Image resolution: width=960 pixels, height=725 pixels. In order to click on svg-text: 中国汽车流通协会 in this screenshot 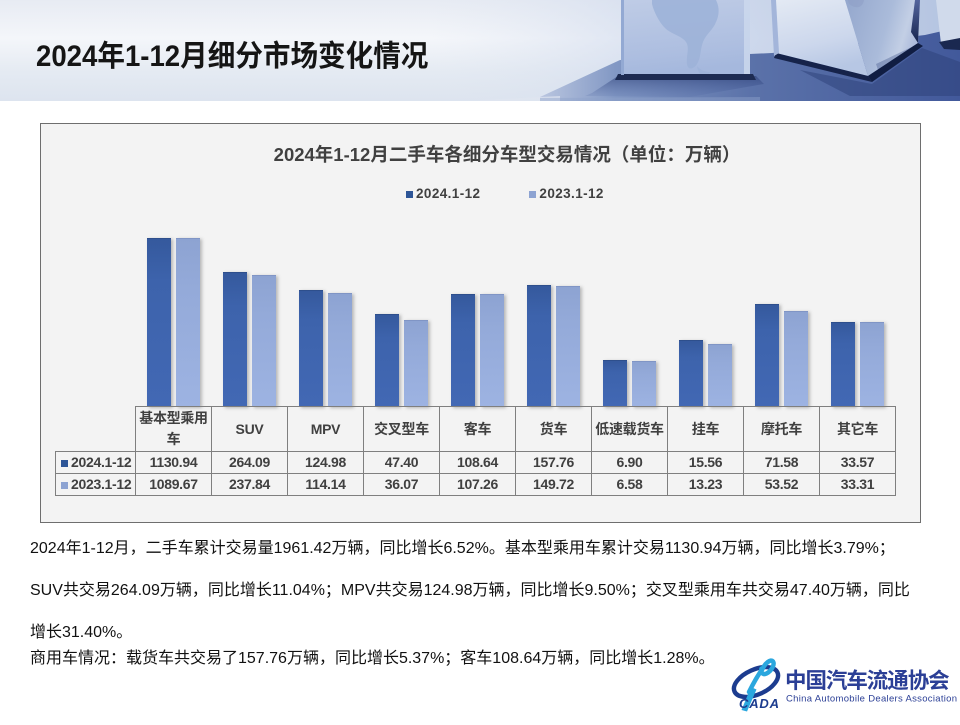, I will do `click(867, 681)`.